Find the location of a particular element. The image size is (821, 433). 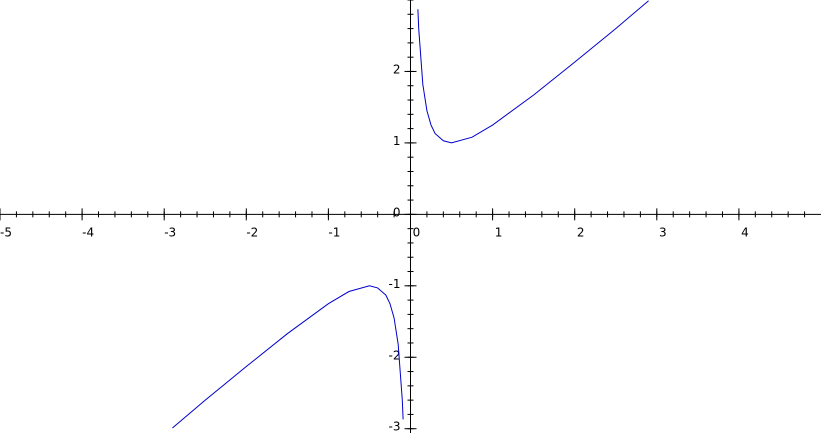

x-tick-label: -2 is located at coordinates (252, 232).